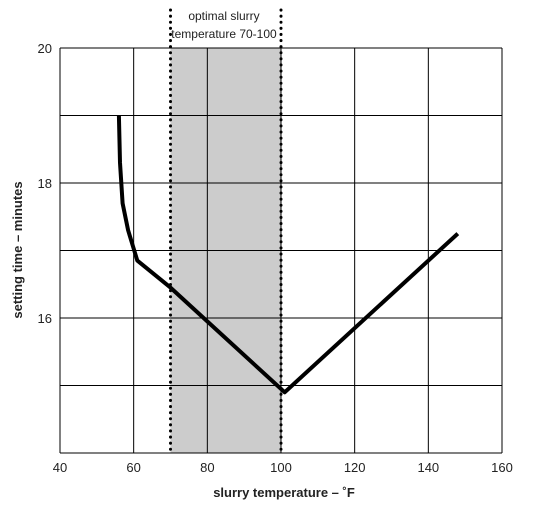  Describe the element at coordinates (355, 467) in the screenshot. I see `x-tick-label: 120` at that location.